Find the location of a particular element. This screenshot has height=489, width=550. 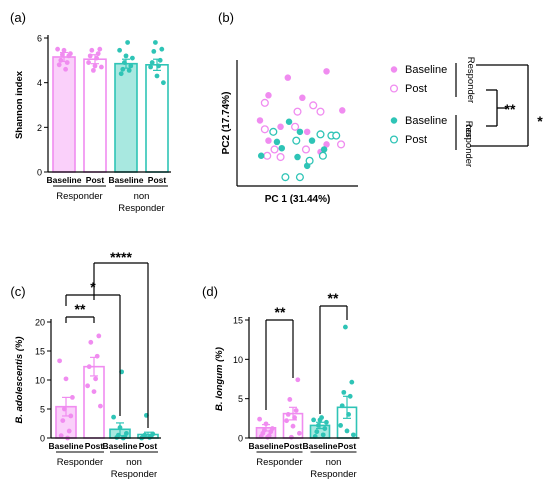

y-tick-label: 15 is located at coordinates (40, 352).